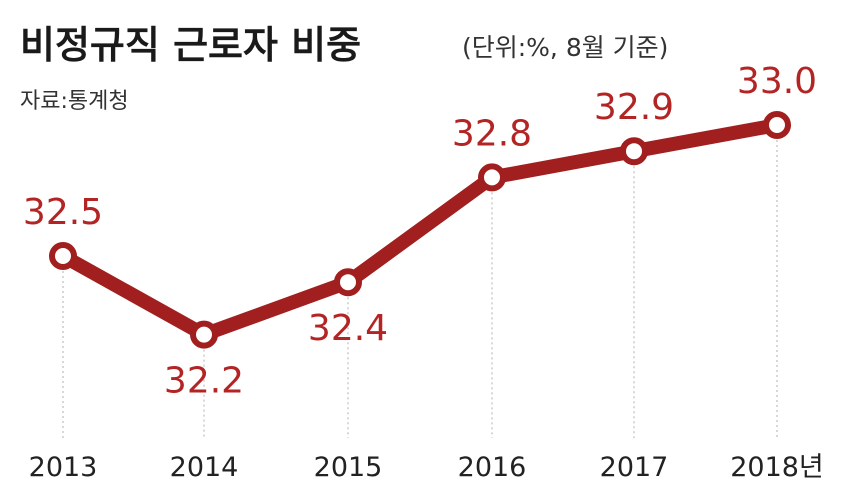  Describe the element at coordinates (204, 381) in the screenshot. I see `data-label: 32.2` at that location.